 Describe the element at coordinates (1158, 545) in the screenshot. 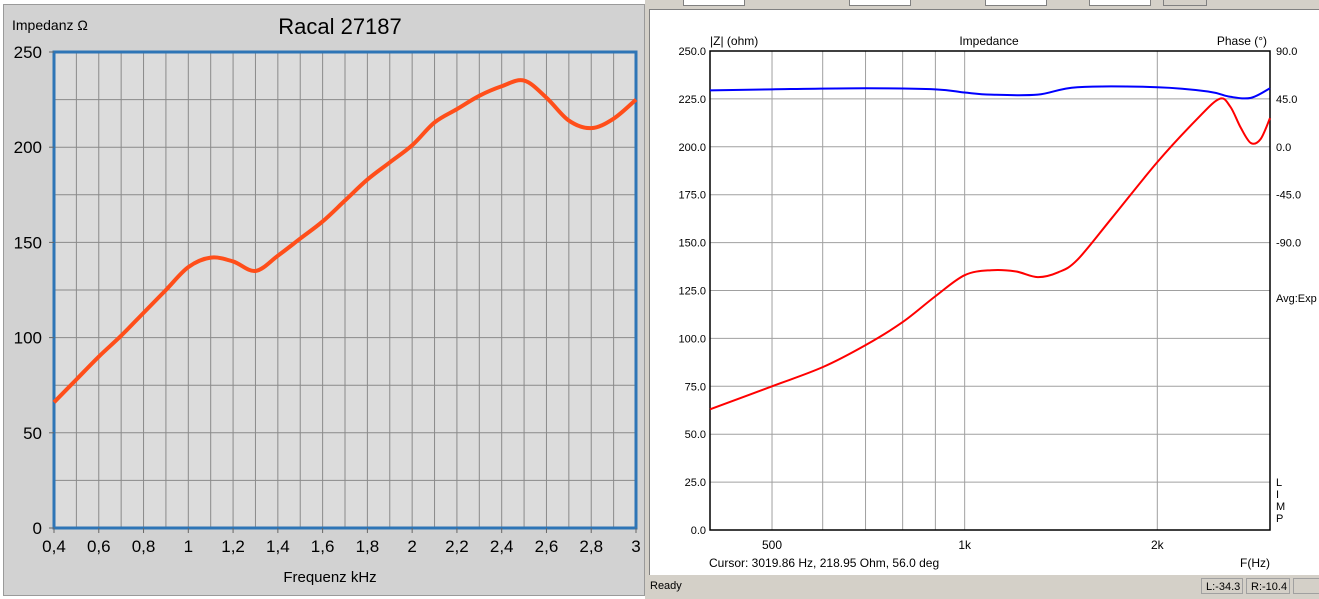

I see `x-tick-label: 2k` at that location.